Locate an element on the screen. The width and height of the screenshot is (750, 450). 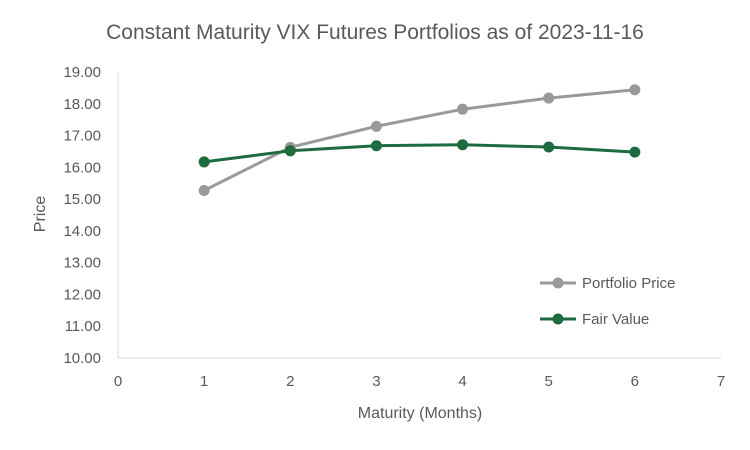
legend-item: Portfolio Price is located at coordinates (607, 283).